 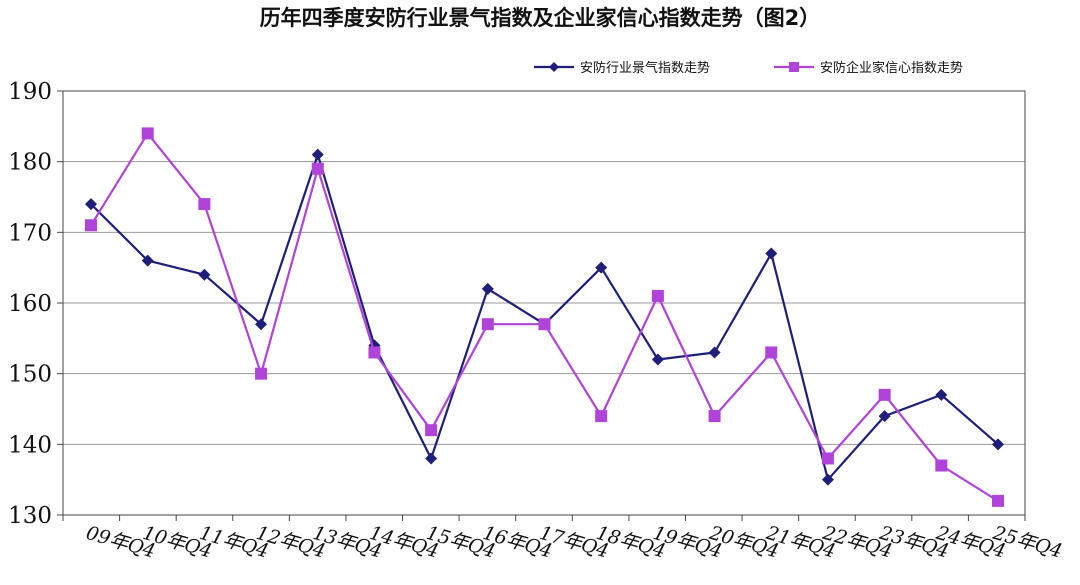 What do you see at coordinates (645, 68) in the screenshot?
I see `legend-label-0: 安防行业景气指数走势` at bounding box center [645, 68].